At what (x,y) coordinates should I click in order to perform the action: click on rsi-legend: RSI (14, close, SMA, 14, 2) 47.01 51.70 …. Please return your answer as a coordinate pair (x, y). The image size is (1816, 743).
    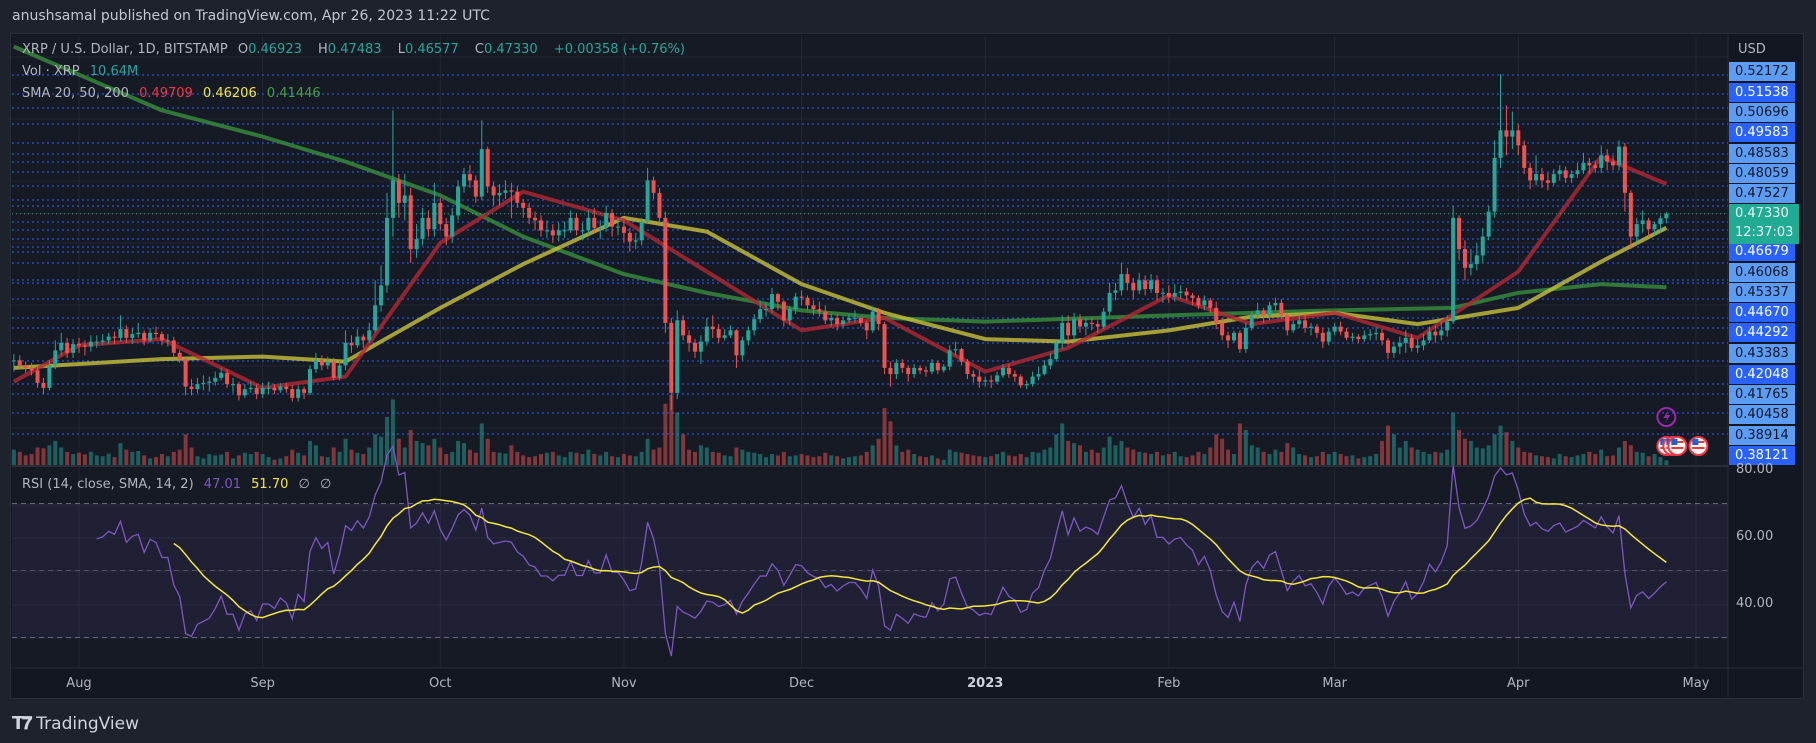
    Looking at the image, I should click on (179, 484).